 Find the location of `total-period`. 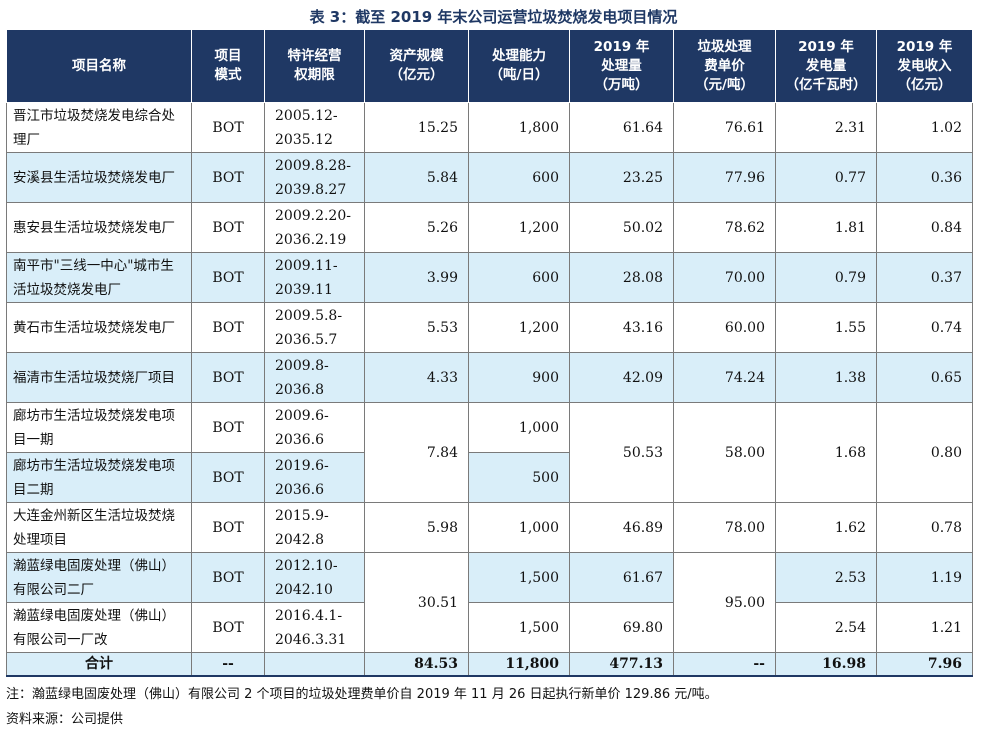

total-period is located at coordinates (314, 664).